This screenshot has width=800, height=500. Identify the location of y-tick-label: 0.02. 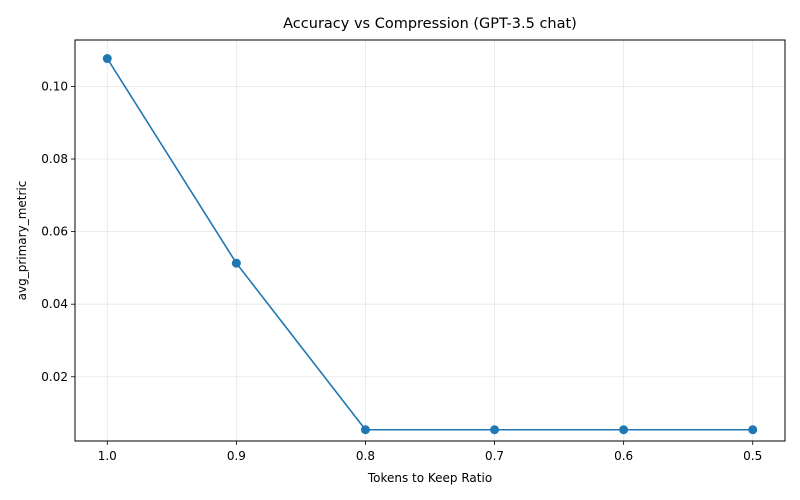
(54, 377).